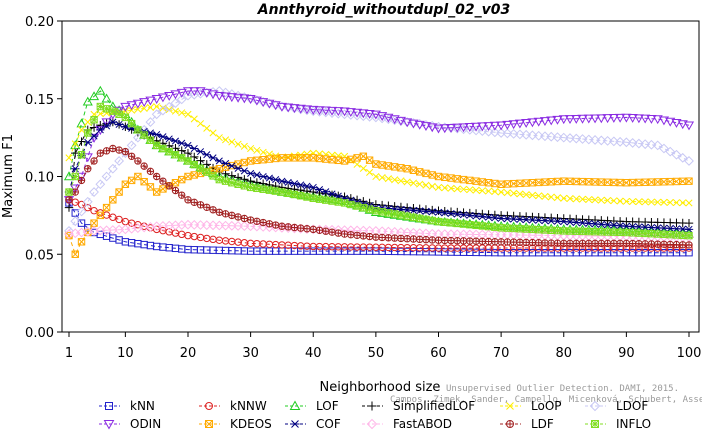 The image size is (702, 434). Describe the element at coordinates (39, 22) in the screenshot. I see `y-tick-label: 0.20` at that location.